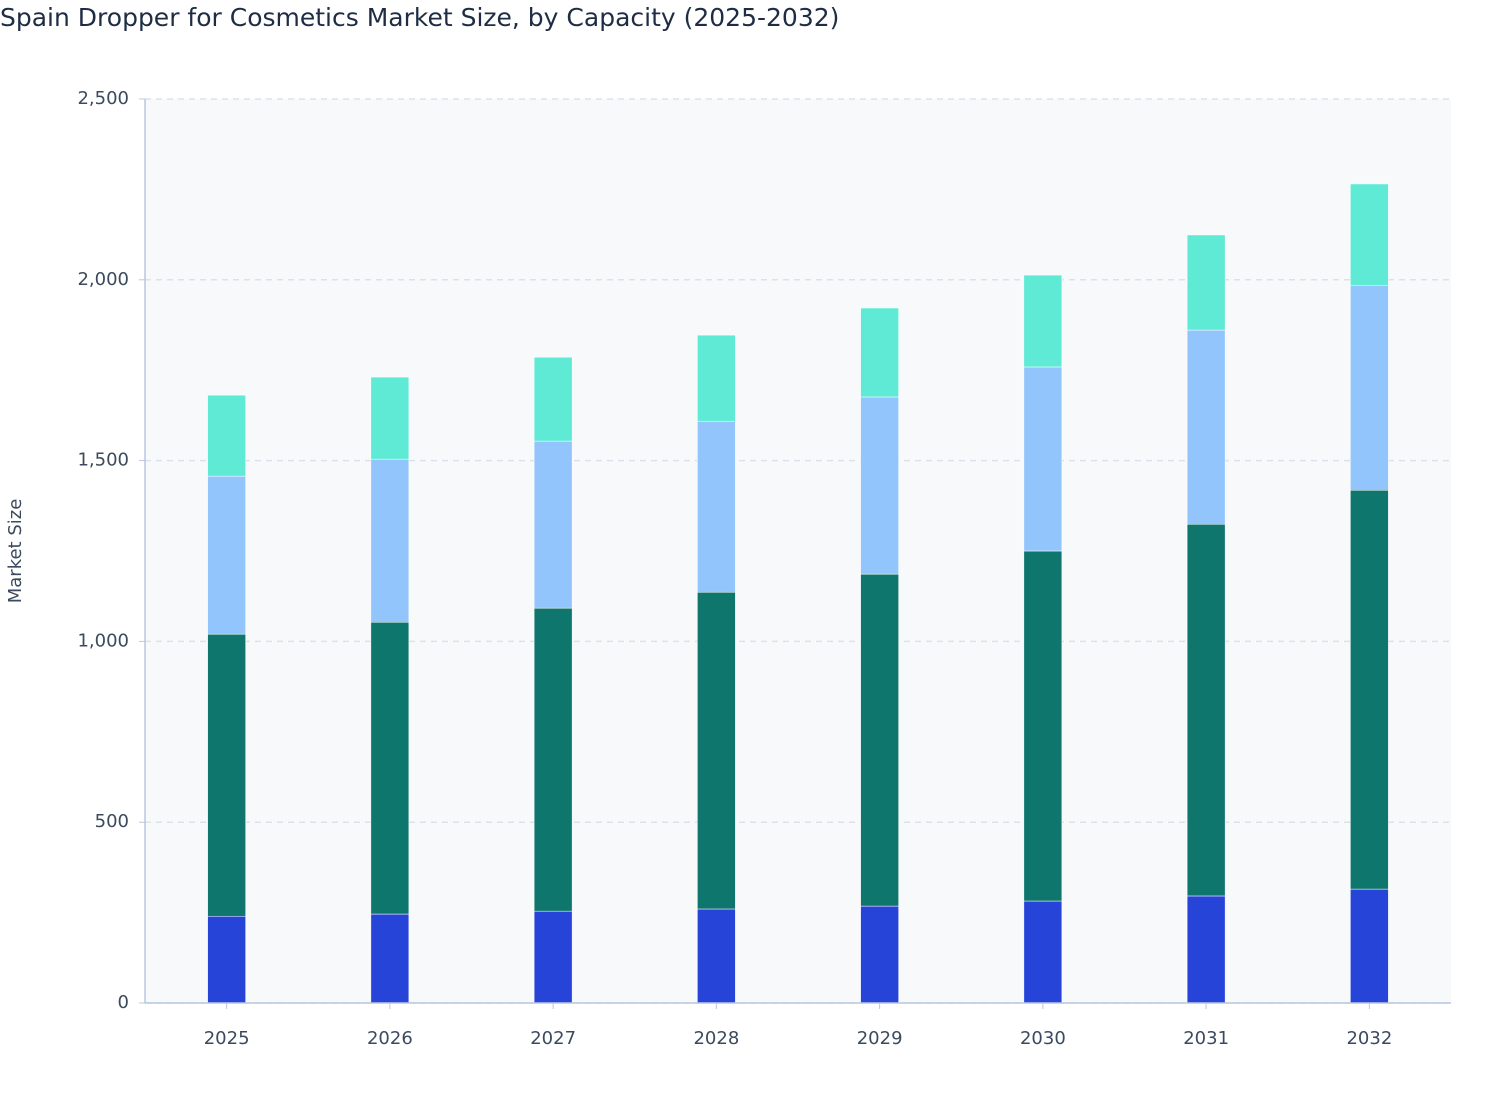 Image resolution: width=1508 pixels, height=1120 pixels. What do you see at coordinates (103, 279) in the screenshot?
I see `y-tick-label: 2,000` at bounding box center [103, 279].